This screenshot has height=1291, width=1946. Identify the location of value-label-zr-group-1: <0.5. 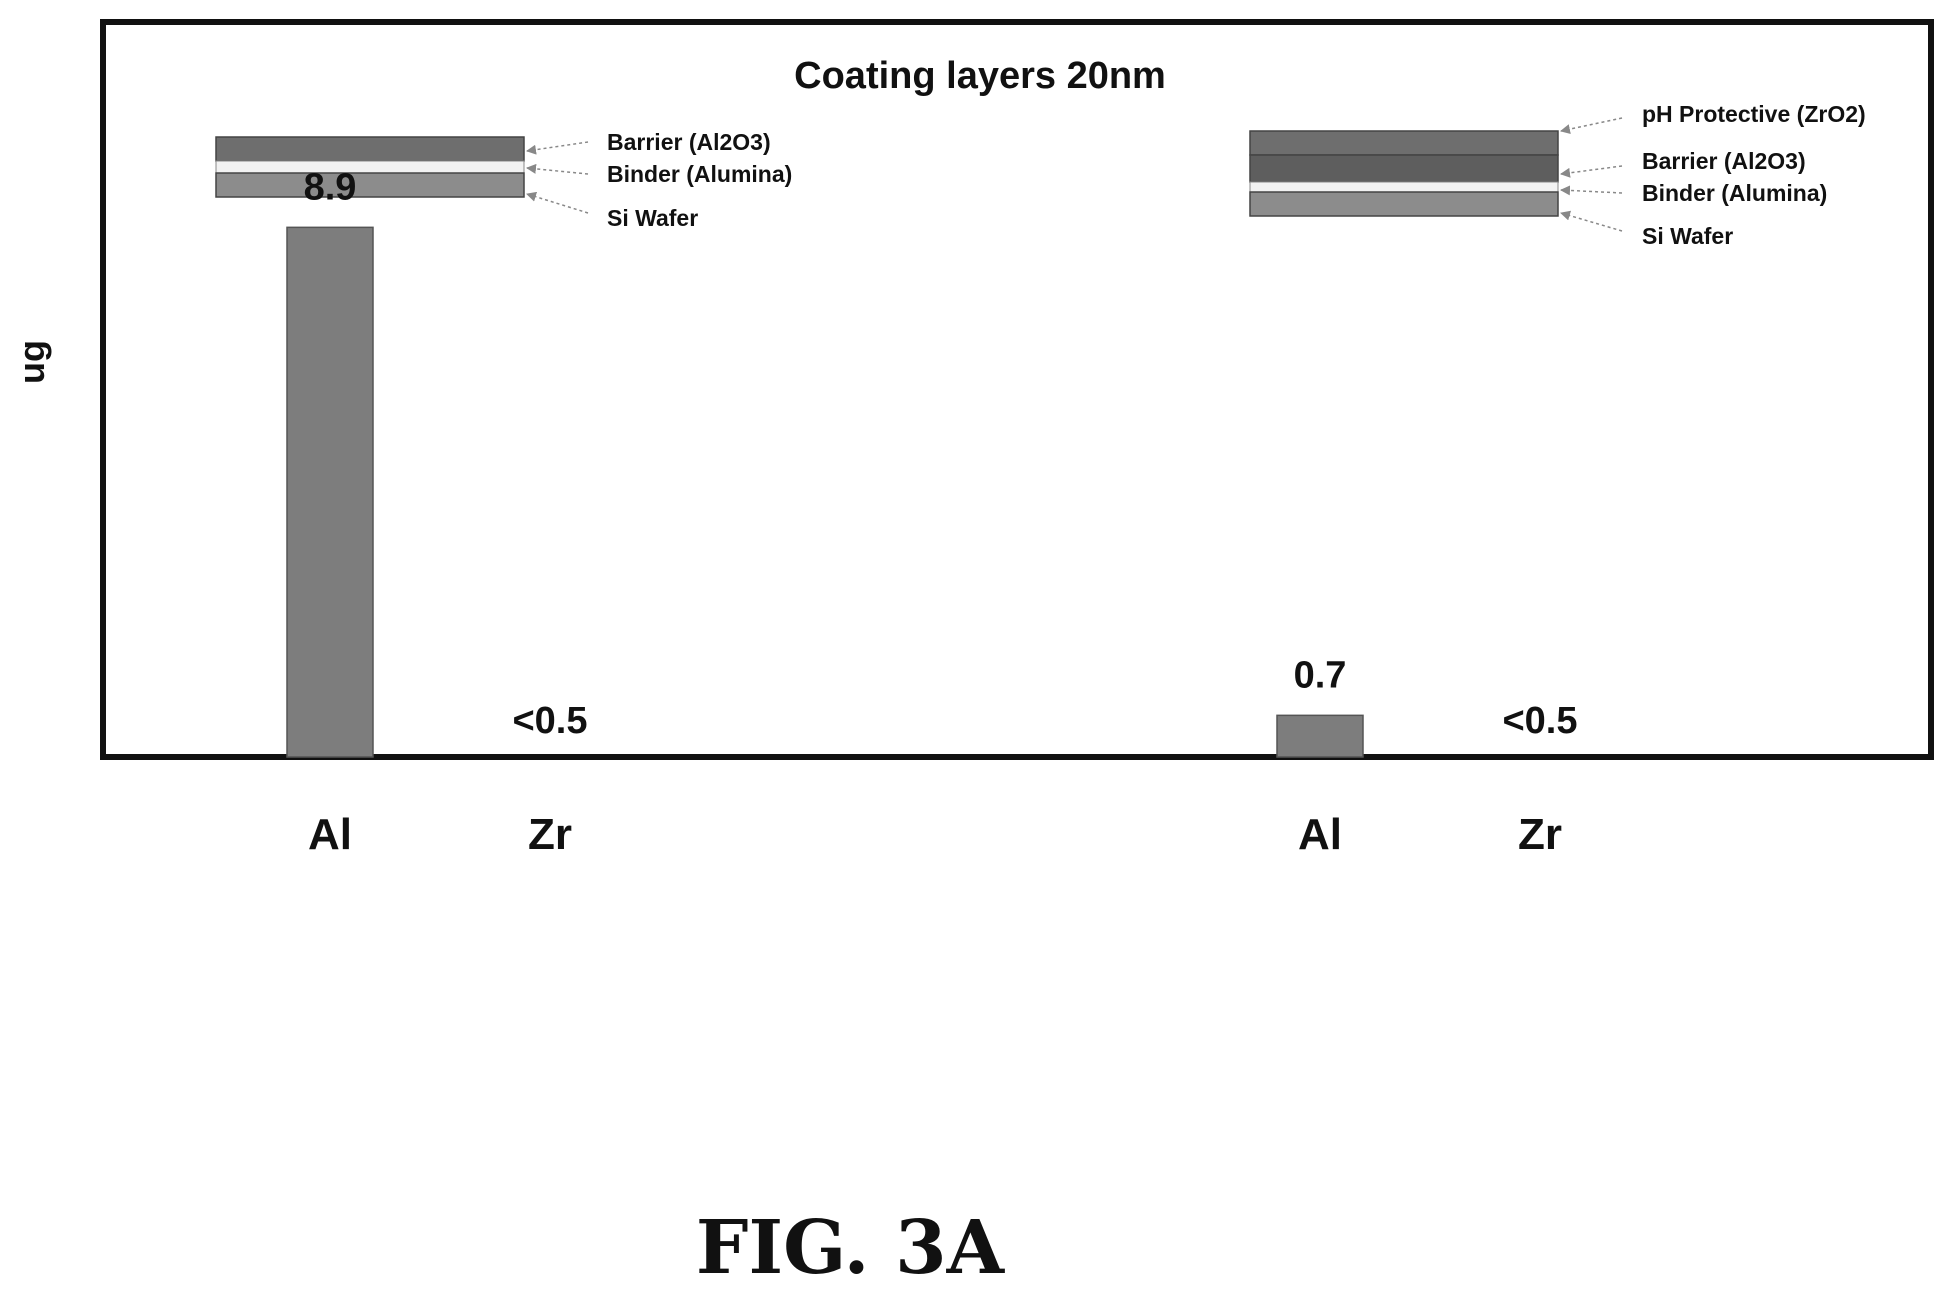
(549, 721).